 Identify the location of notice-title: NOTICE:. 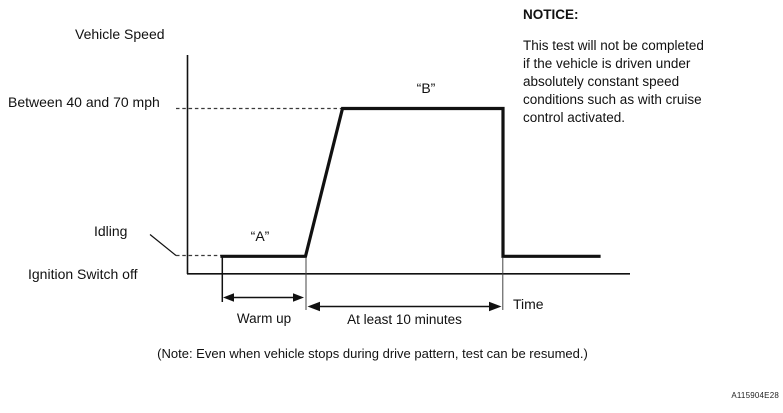
(551, 14).